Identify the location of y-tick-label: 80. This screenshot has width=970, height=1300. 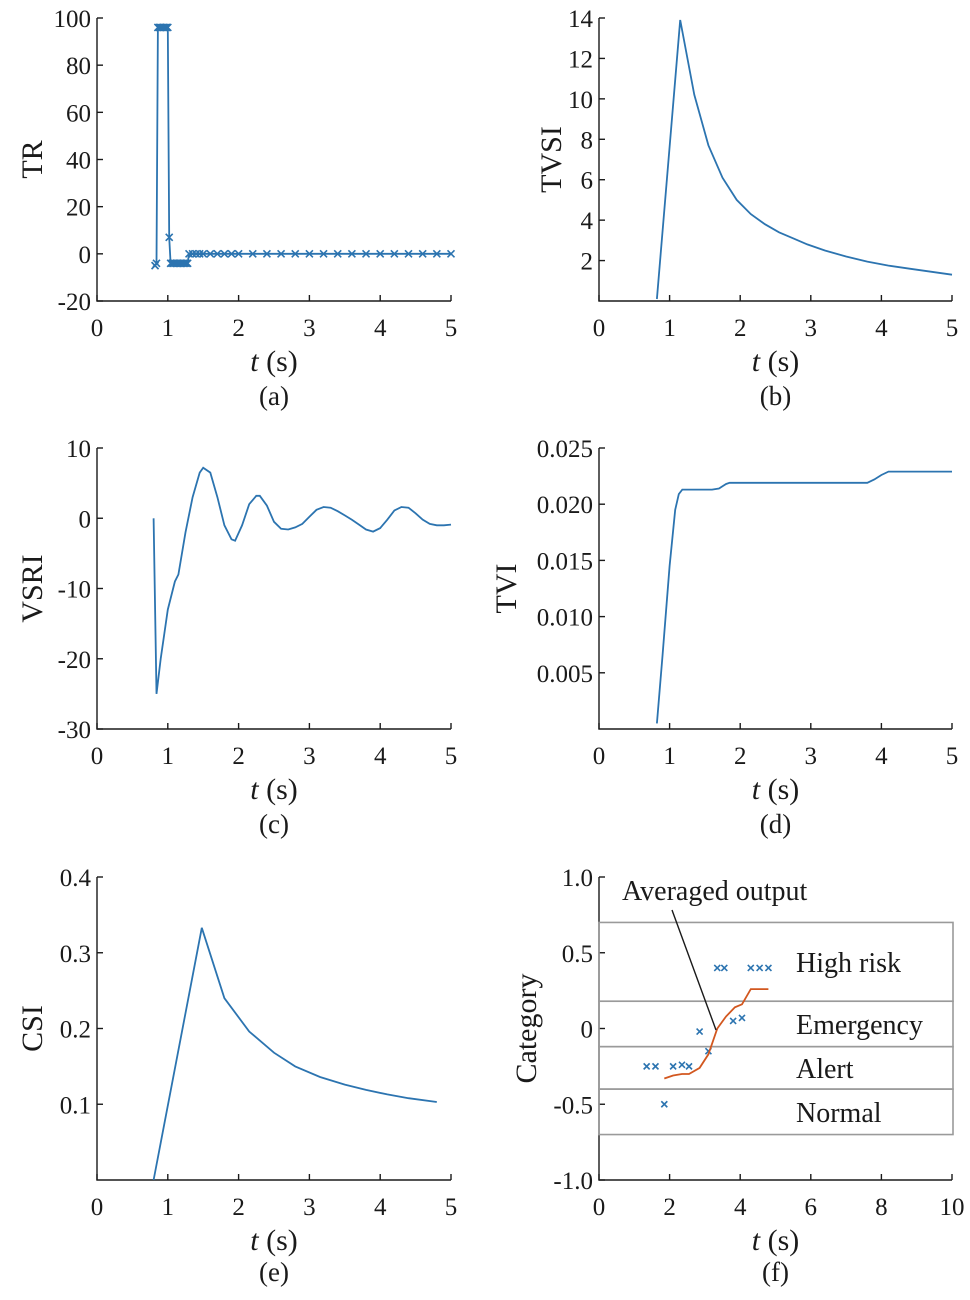
(78, 66).